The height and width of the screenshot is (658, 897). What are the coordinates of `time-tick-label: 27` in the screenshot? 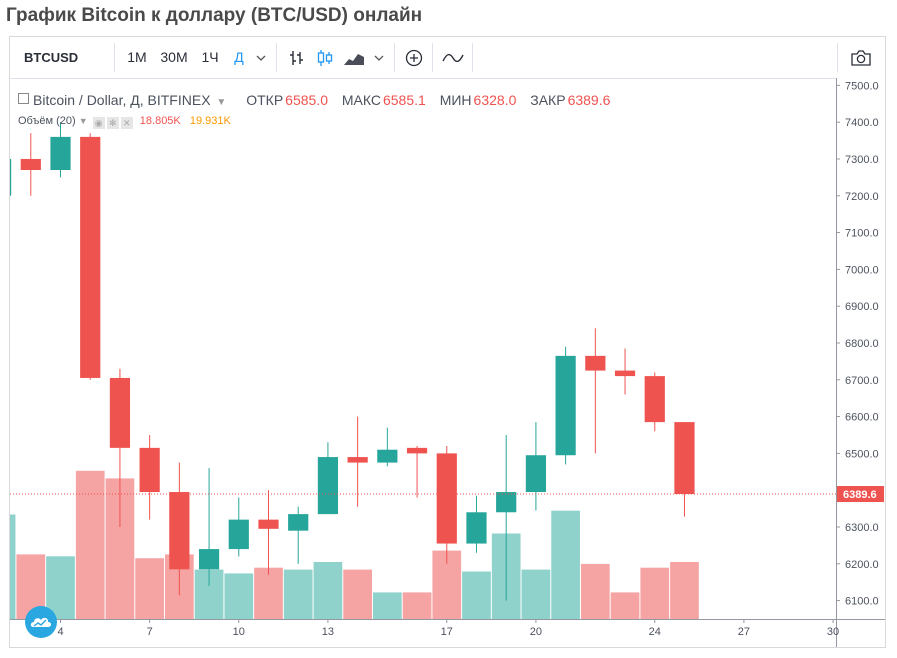 It's located at (744, 632).